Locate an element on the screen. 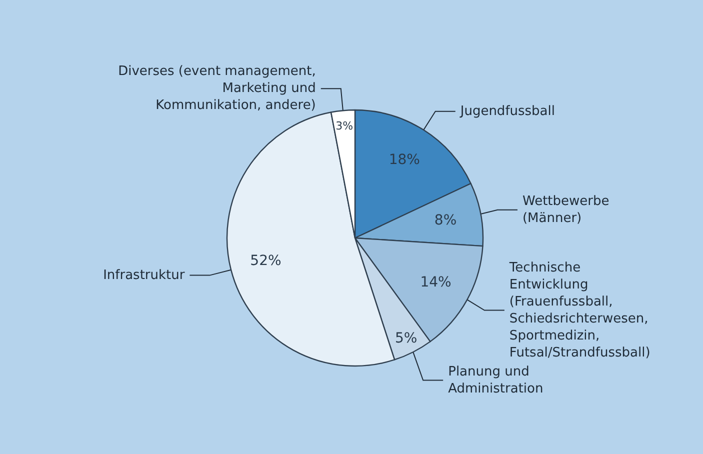  slice-label: Wettbewerbe (Männer) is located at coordinates (566, 210).